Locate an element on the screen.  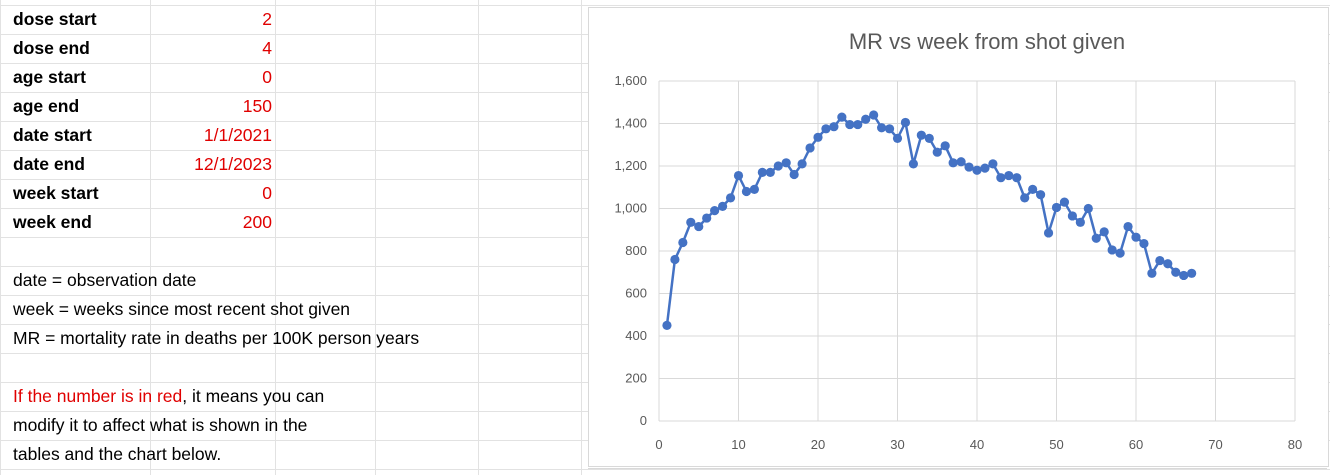
param-label-week-start: week start is located at coordinates (56, 193).